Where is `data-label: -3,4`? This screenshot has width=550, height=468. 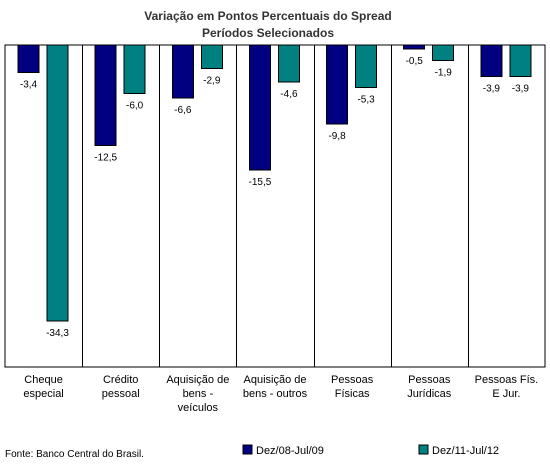
data-label: -3,4 is located at coordinates (29, 84).